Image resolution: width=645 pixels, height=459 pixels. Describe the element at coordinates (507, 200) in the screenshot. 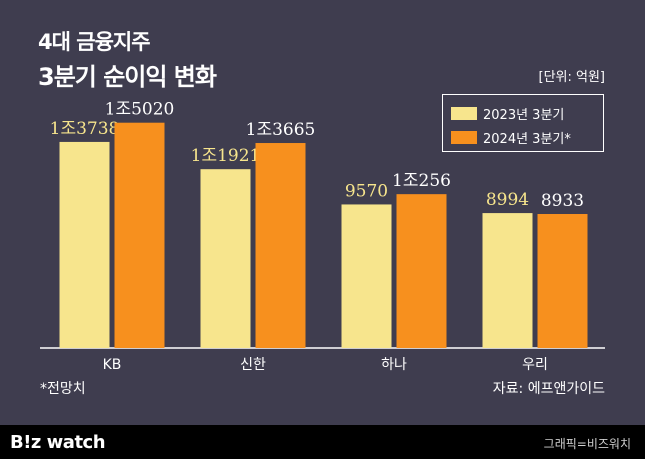

I see `data-label-우리-2023: 8994` at that location.